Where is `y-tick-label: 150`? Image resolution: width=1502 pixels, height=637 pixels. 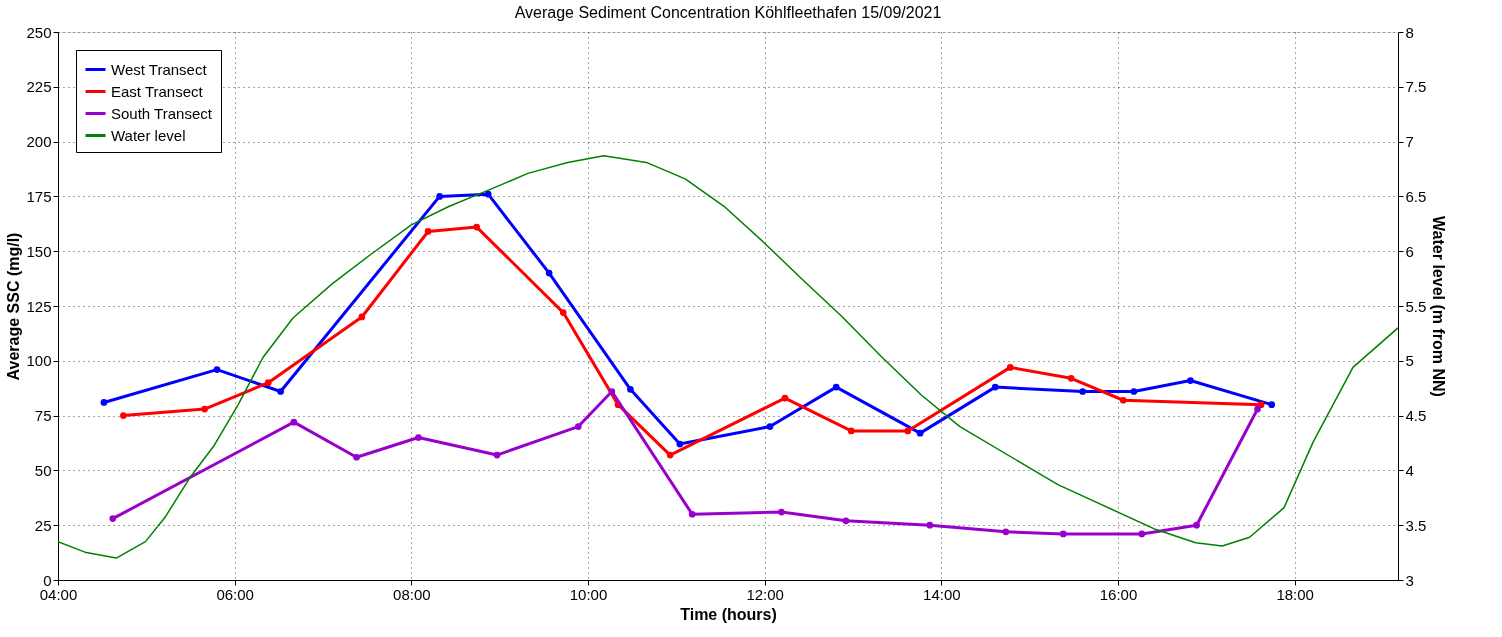
y-tick-label: 150 is located at coordinates (39, 251).